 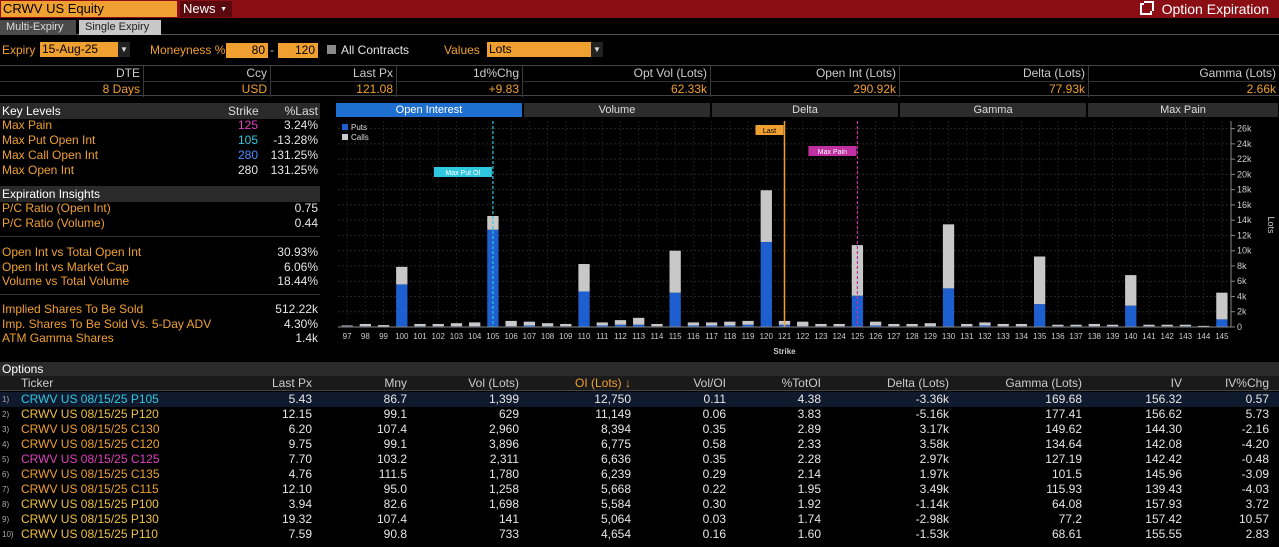 What do you see at coordinates (615, 459) in the screenshot?
I see `table-cell: 6,636` at bounding box center [615, 459].